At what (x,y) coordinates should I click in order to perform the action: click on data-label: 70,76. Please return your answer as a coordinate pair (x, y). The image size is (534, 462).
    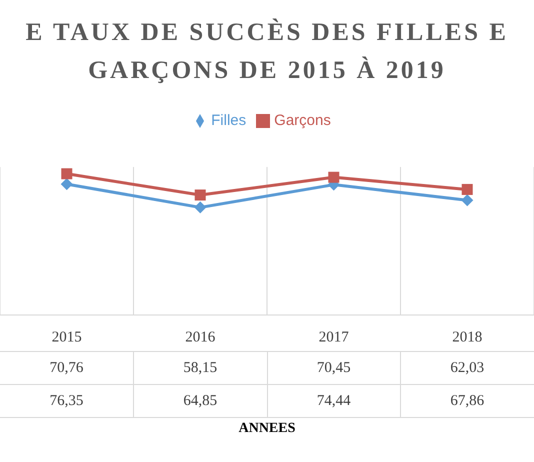
    Looking at the image, I should click on (67, 368).